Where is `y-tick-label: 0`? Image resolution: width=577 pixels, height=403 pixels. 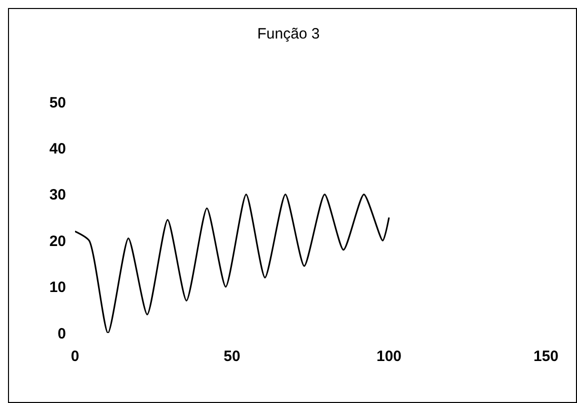
y-tick-label: 0 is located at coordinates (62, 333).